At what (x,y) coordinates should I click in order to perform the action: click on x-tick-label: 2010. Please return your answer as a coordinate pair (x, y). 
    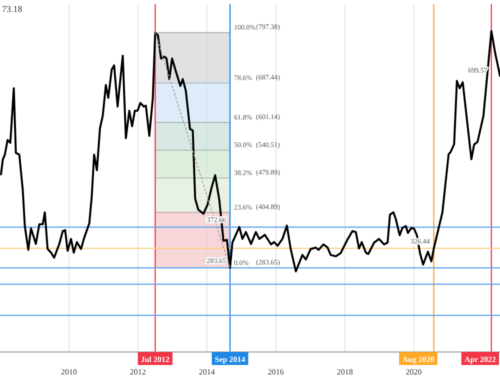
    Looking at the image, I should click on (68, 372).